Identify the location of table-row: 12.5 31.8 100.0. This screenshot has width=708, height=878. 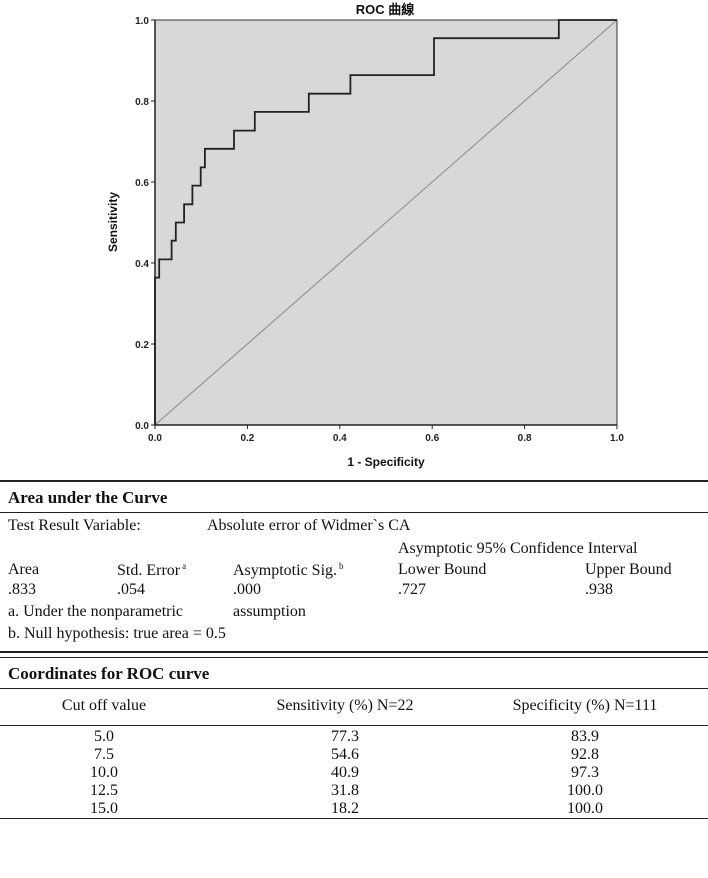
(354, 791).